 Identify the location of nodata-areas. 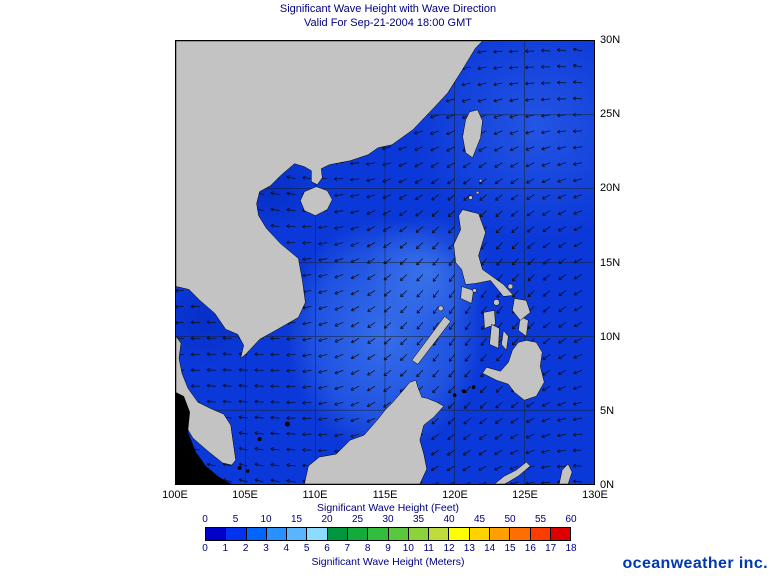
(326, 434).